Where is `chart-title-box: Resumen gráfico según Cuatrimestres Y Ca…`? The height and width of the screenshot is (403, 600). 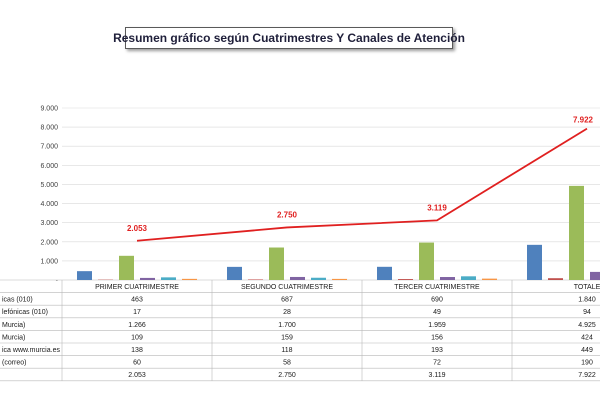 chart-title-box: Resumen gráfico según Cuatrimestres Y Ca… is located at coordinates (289, 38).